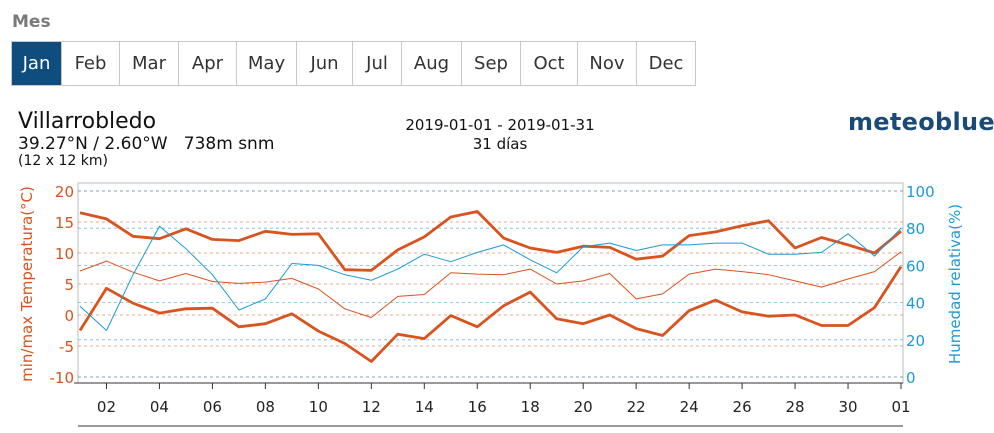 Image resolution: width=994 pixels, height=433 pixels. What do you see at coordinates (915, 341) in the screenshot?
I see `y-right-tick-label: 20` at bounding box center [915, 341].